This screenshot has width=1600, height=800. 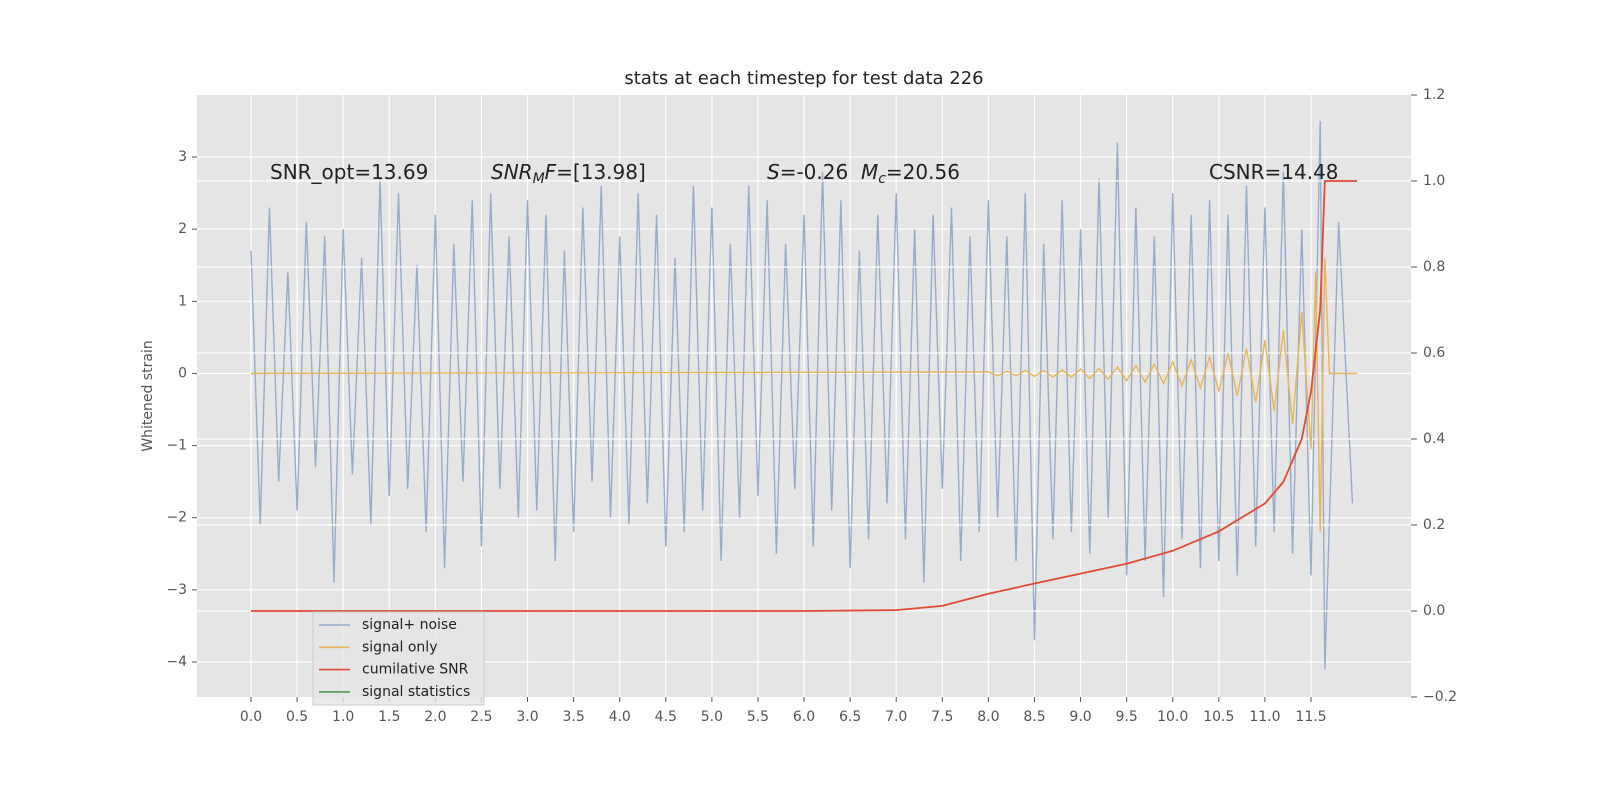 I want to click on y2-tick-label: 0.6, so click(x=1434, y=353).